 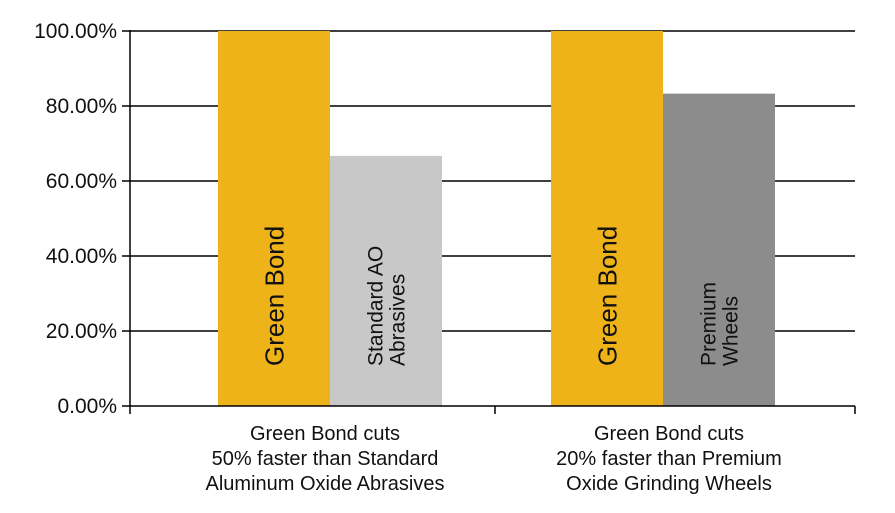 What do you see at coordinates (669, 484) in the screenshot?
I see `category-label-2-line-3: Oxide Grinding Wheels` at bounding box center [669, 484].